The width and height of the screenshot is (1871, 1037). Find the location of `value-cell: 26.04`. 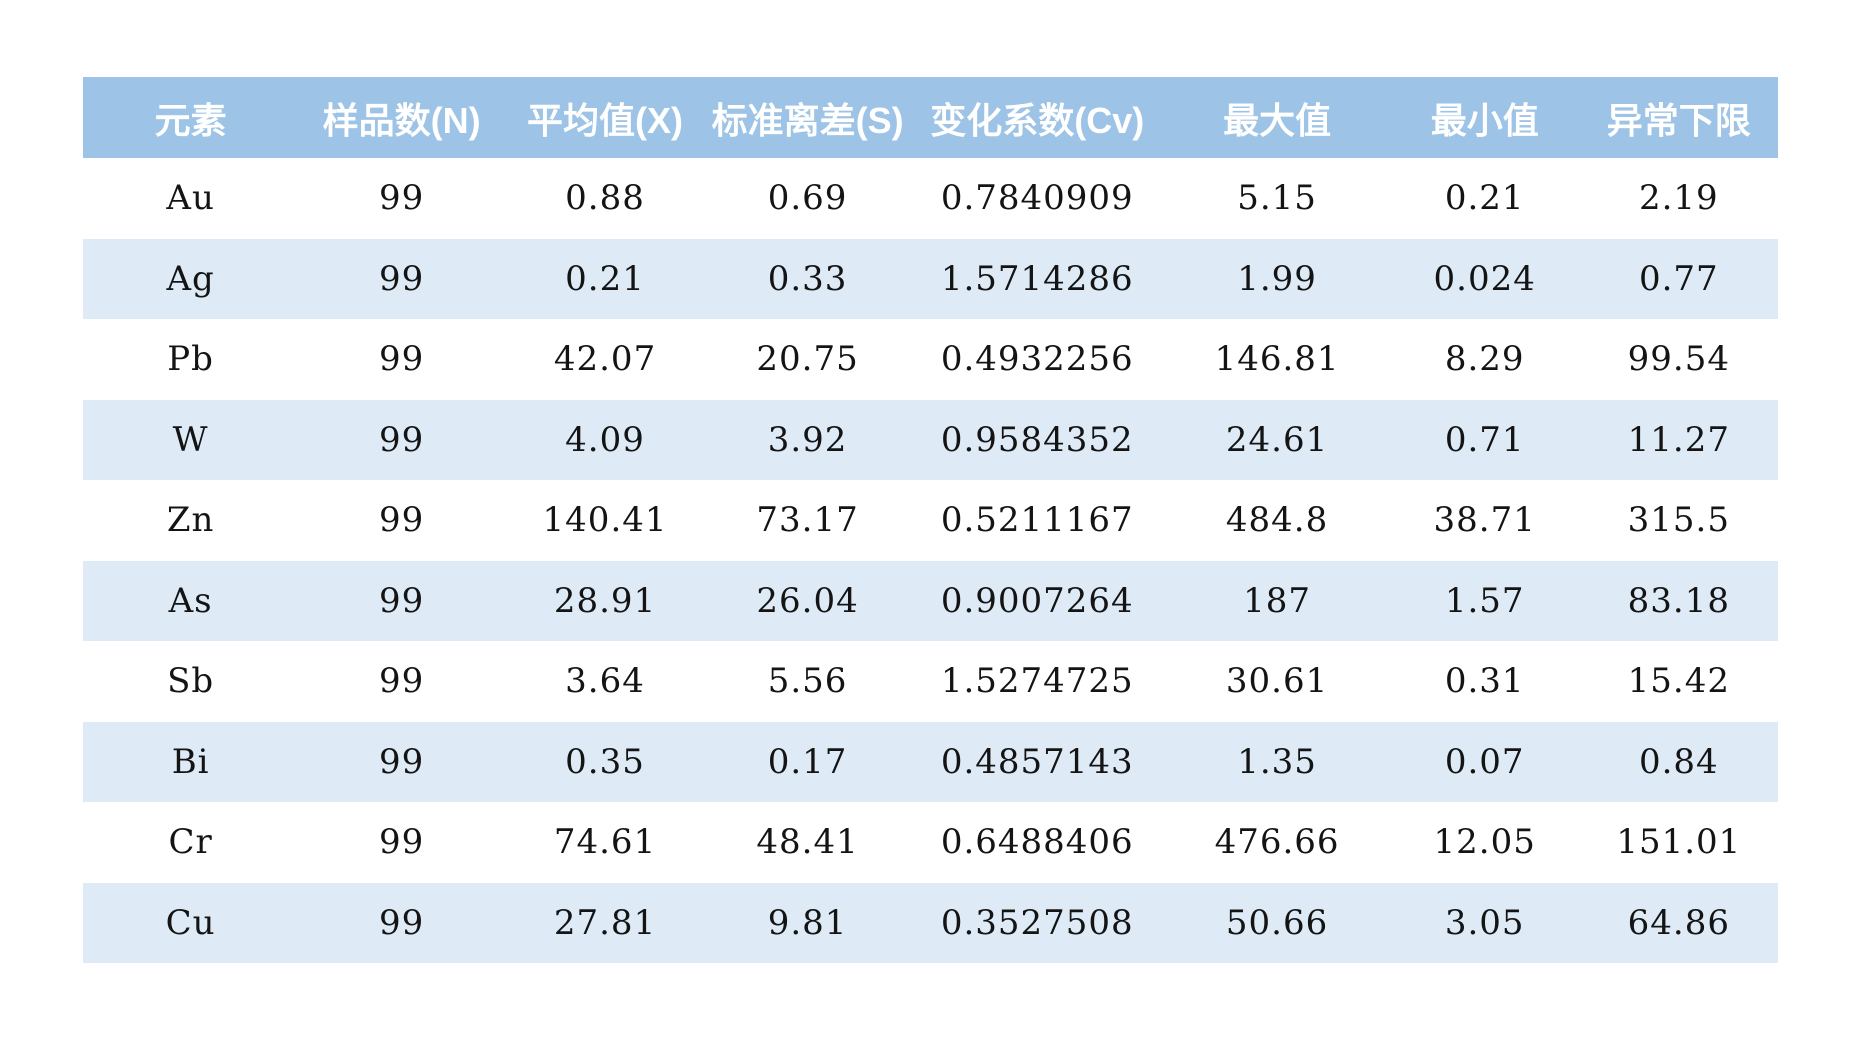

value-cell: 26.04 is located at coordinates (808, 600).